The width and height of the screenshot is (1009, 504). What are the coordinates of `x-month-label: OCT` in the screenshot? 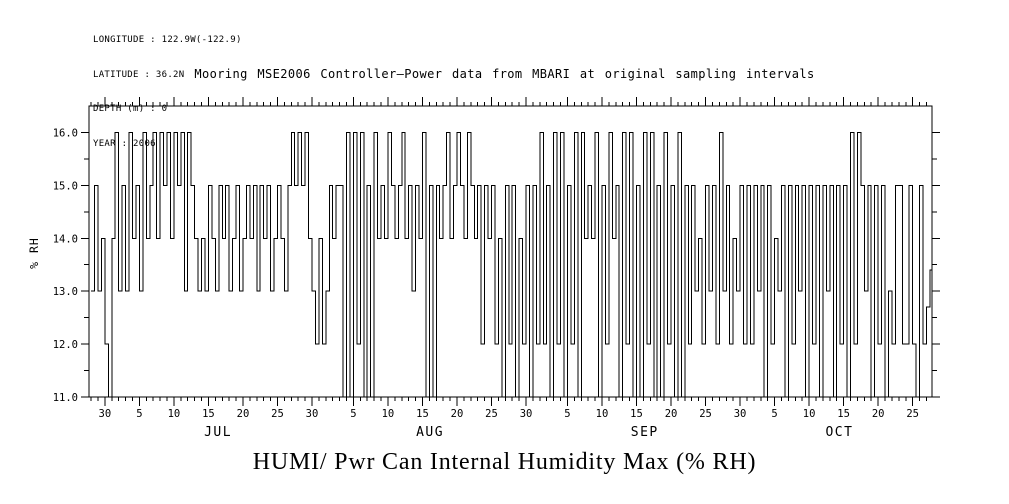 It's located at (839, 432).